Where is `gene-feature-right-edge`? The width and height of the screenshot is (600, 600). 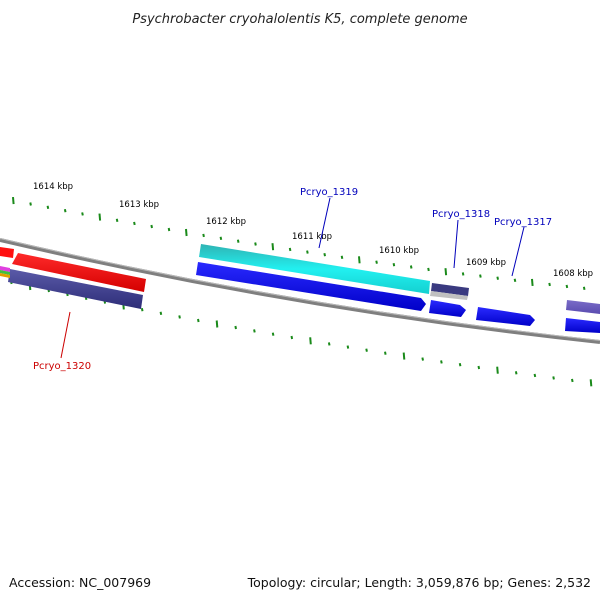 gene-feature-right-edge is located at coordinates (583, 307).